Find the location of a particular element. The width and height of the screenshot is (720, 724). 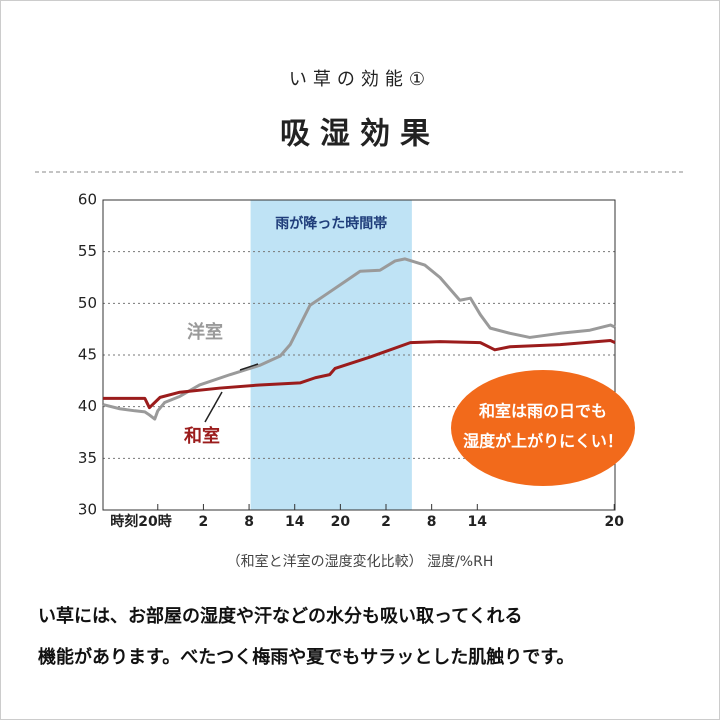

y-tick-label: 55 is located at coordinates (87, 251).